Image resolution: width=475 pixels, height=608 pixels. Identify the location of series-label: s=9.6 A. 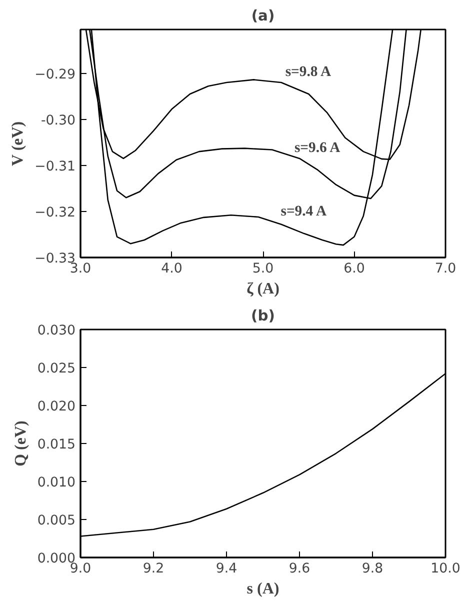
(317, 148).